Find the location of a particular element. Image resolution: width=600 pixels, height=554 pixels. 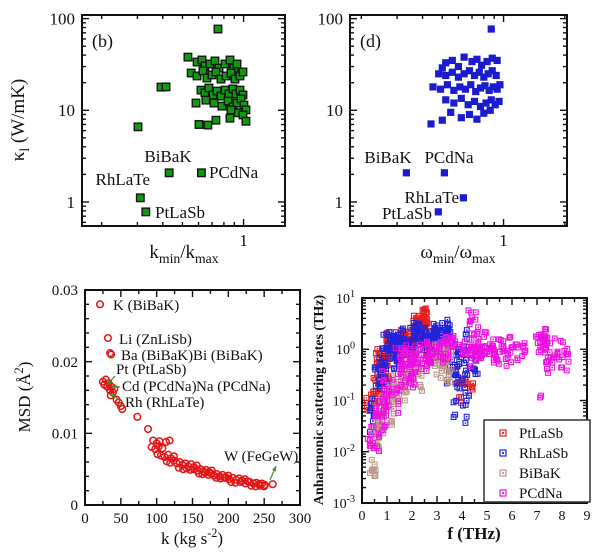

panel-msd-vs-k-ytick-label: 0.02 is located at coordinates (65, 363).